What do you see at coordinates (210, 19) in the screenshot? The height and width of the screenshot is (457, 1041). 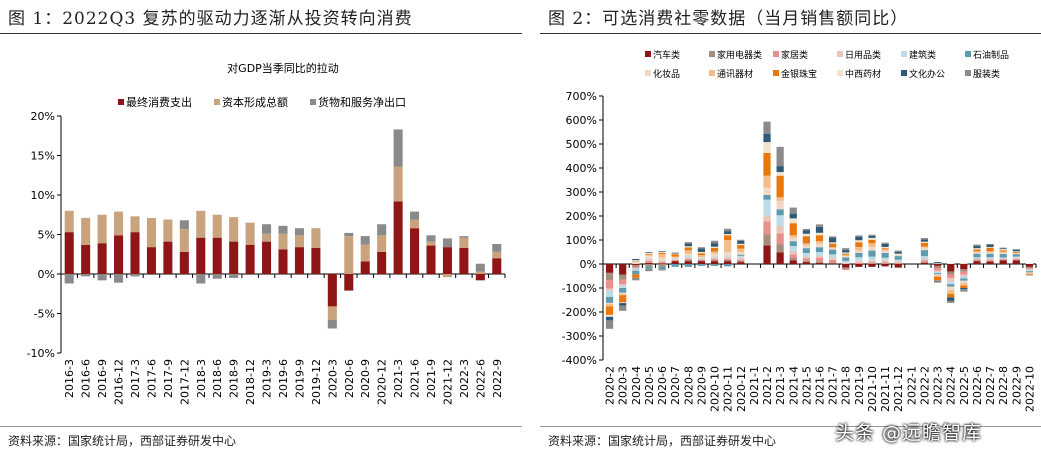 I see `left-figure-heading: 图 1：2022Q3 复苏的驱动力逐渐从投资转向消费` at bounding box center [210, 19].